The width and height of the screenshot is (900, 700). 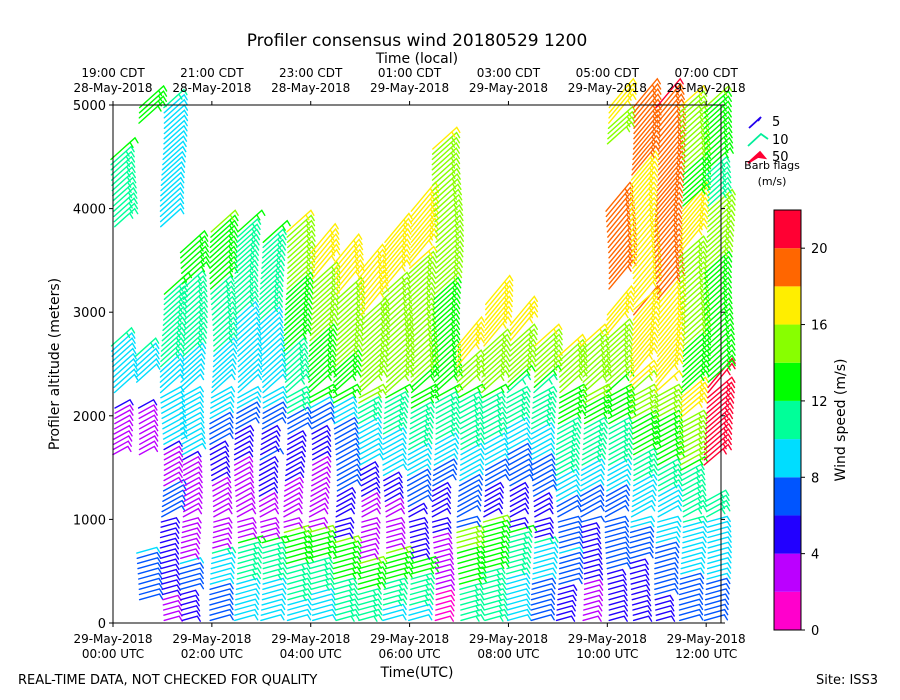 I want to click on top-tick-time-1: 21:00 CDT, so click(x=212, y=73).